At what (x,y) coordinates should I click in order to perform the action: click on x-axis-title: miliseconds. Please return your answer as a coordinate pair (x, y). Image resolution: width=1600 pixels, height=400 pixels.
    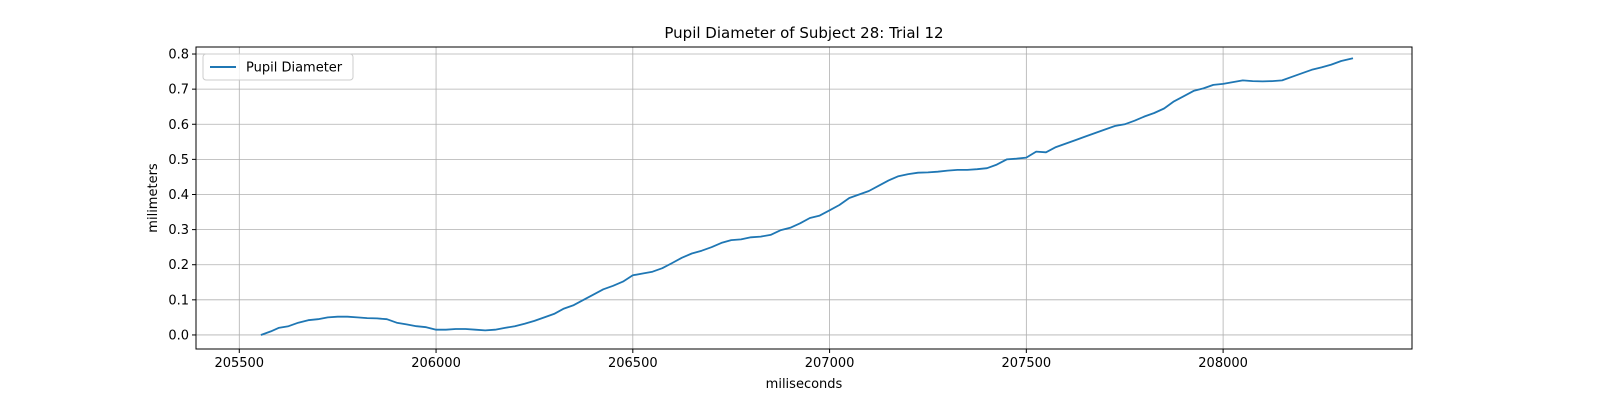
    Looking at the image, I should click on (804, 384).